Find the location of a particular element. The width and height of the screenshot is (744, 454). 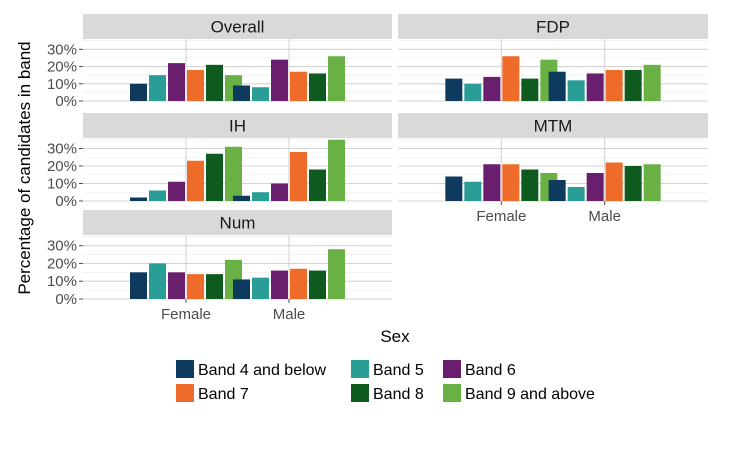

bar-num-female-band1 is located at coordinates (157, 281).